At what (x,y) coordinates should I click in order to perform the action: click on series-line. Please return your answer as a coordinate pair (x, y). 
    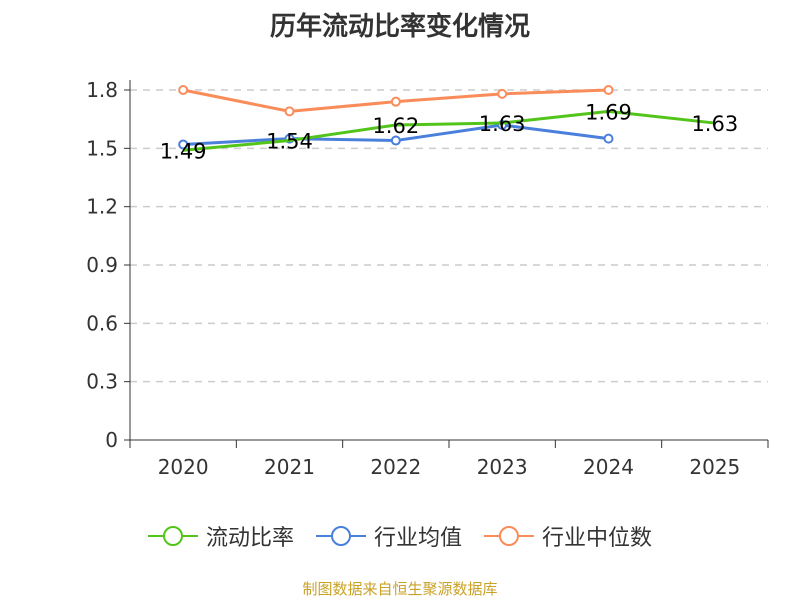
    Looking at the image, I should click on (449, 130).